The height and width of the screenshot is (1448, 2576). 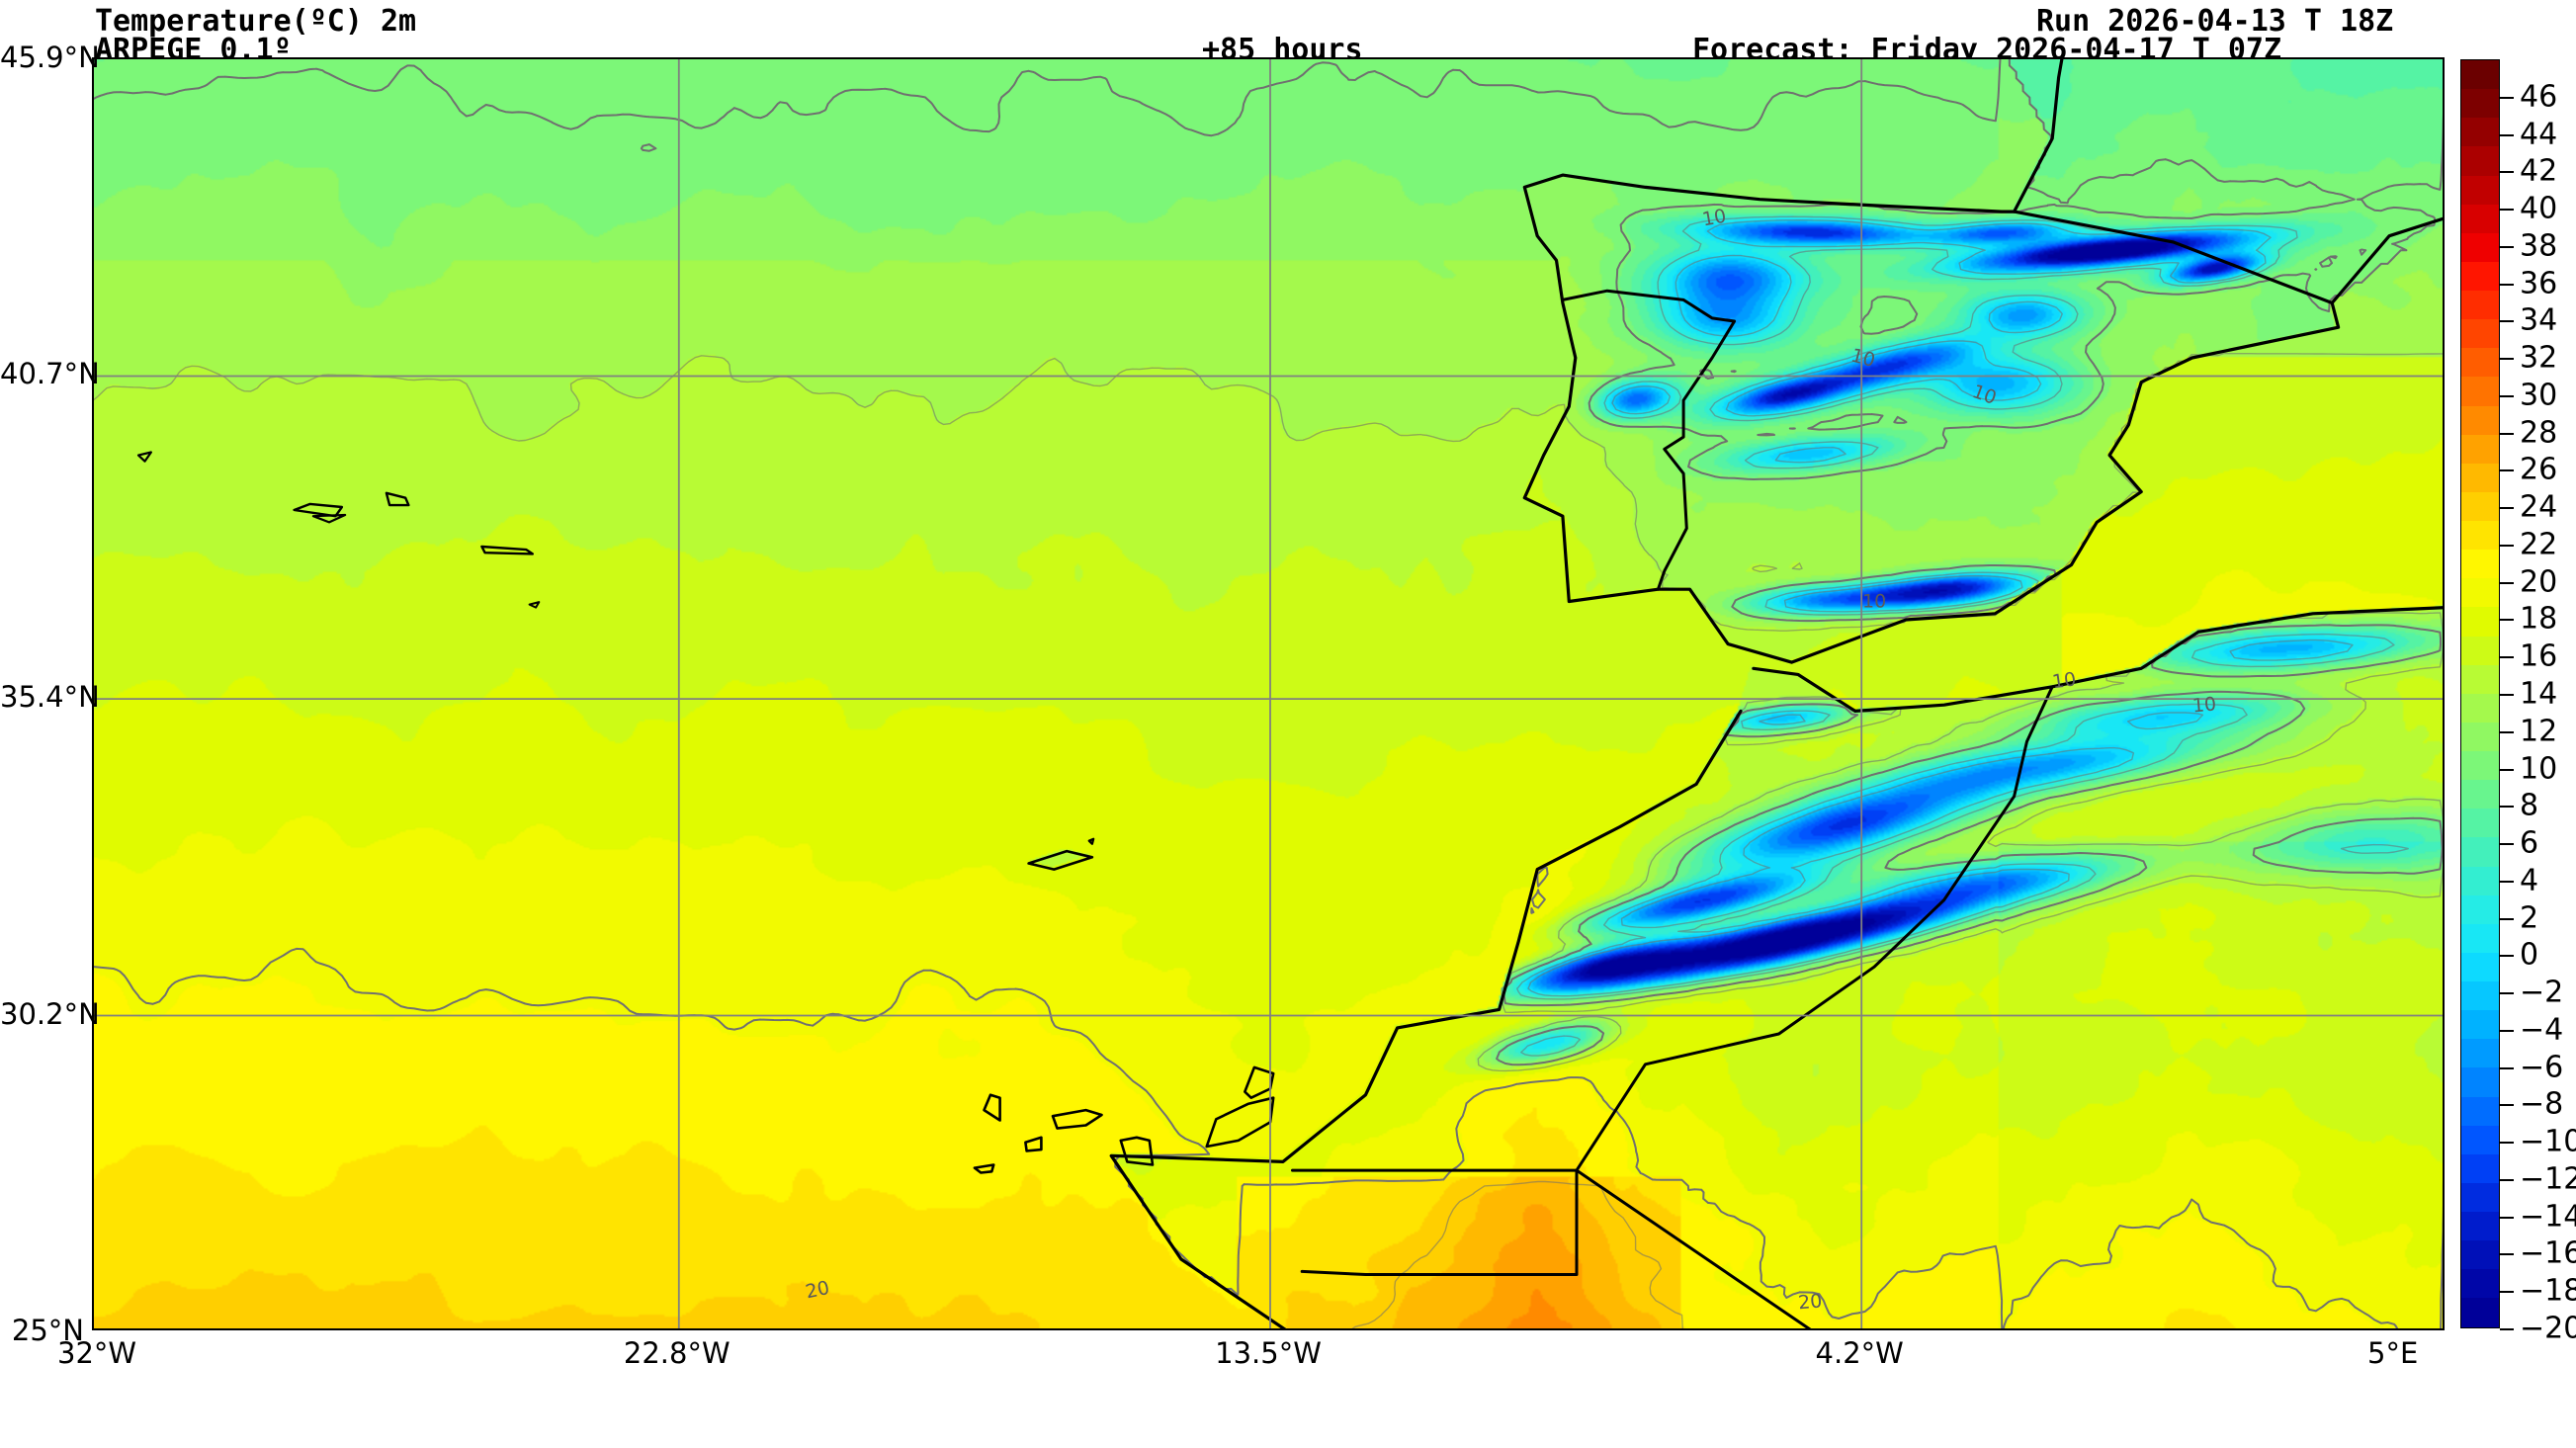 I want to click on colorbar-tick-label: 34, so click(x=2539, y=320).